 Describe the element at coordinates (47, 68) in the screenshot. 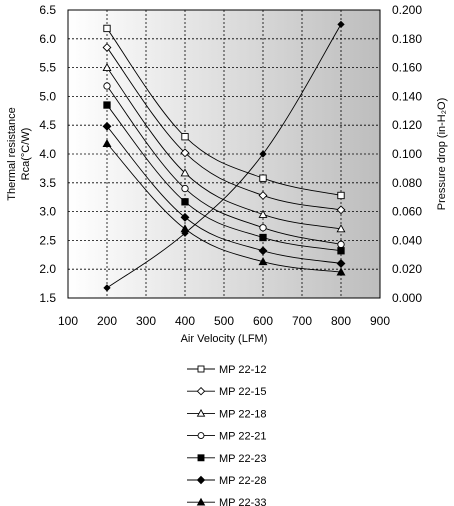

I see `y-left-tick-label: 5.5` at that location.